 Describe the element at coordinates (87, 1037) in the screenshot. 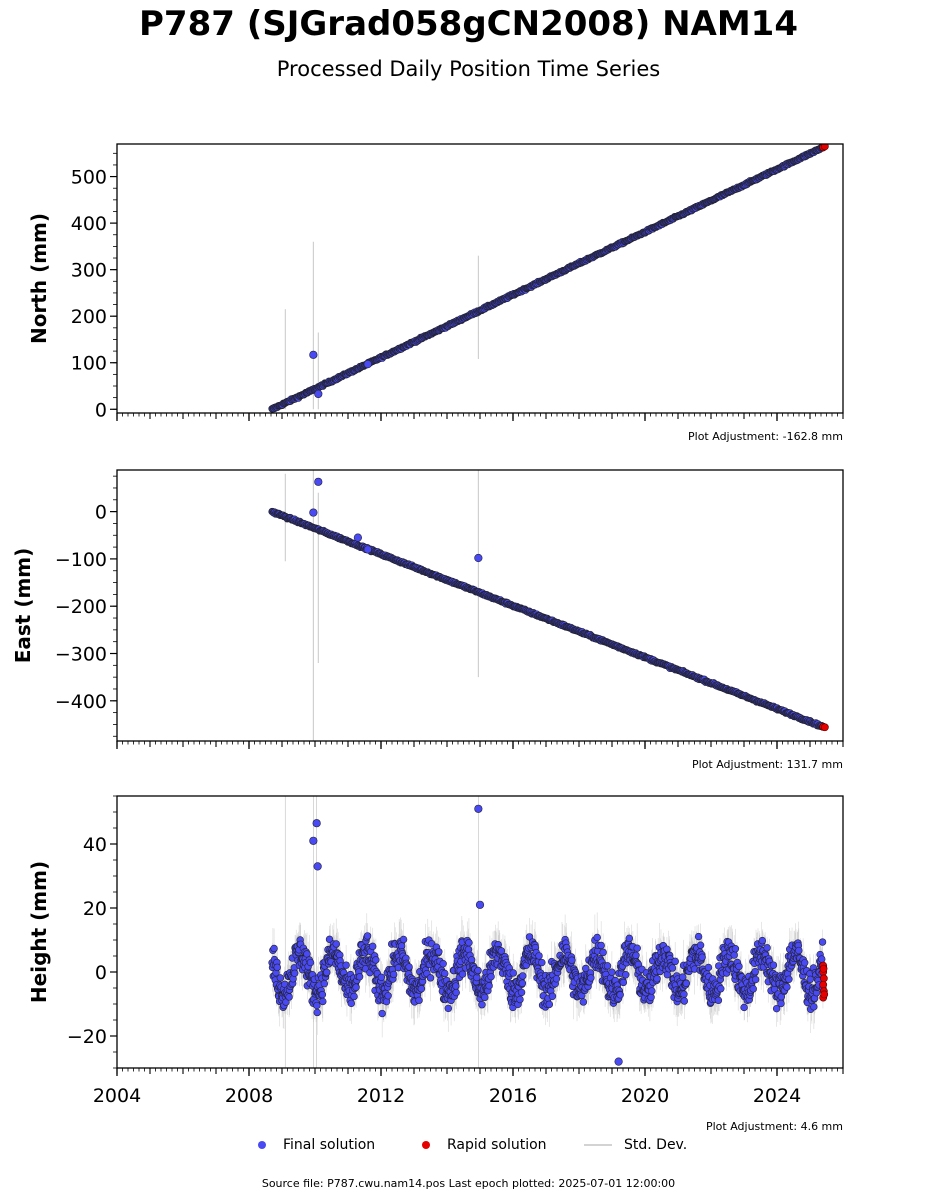

I see `y-tick-label: −20` at that location.